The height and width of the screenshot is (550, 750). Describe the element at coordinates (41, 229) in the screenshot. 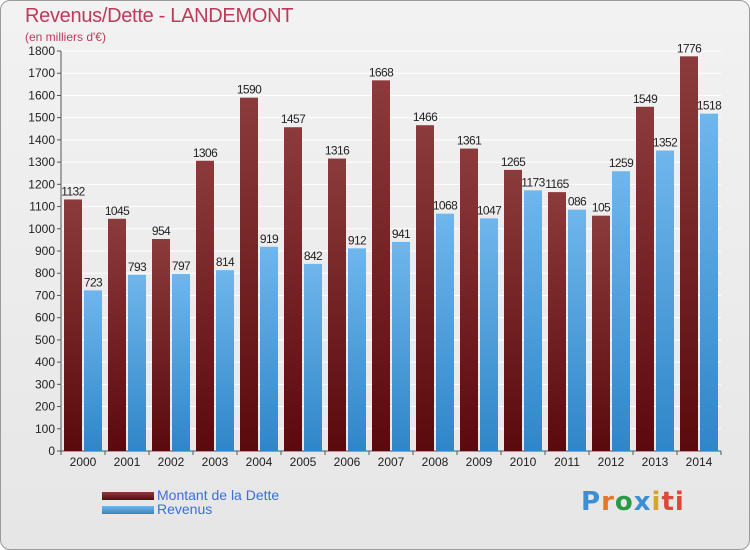

I see `y-tick-label: 1000` at that location.